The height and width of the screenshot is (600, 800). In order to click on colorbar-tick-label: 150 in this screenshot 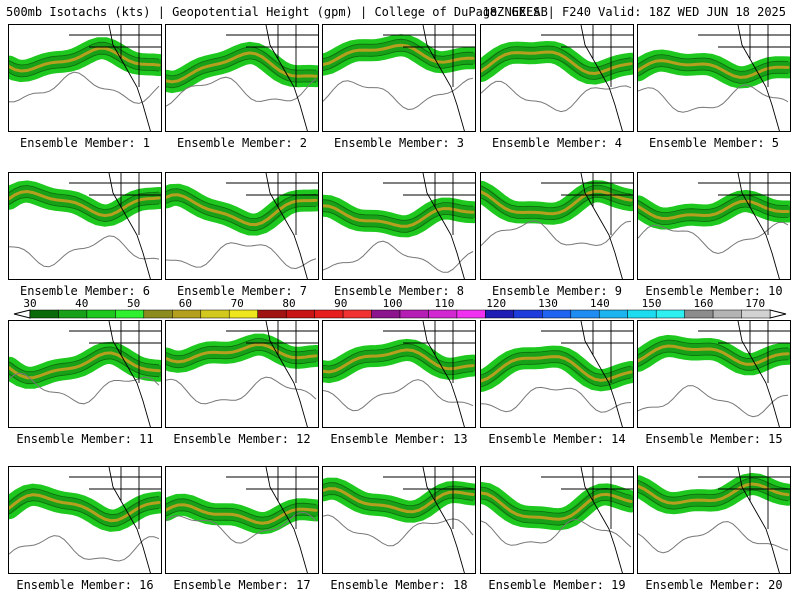, I will do `click(651, 303)`.